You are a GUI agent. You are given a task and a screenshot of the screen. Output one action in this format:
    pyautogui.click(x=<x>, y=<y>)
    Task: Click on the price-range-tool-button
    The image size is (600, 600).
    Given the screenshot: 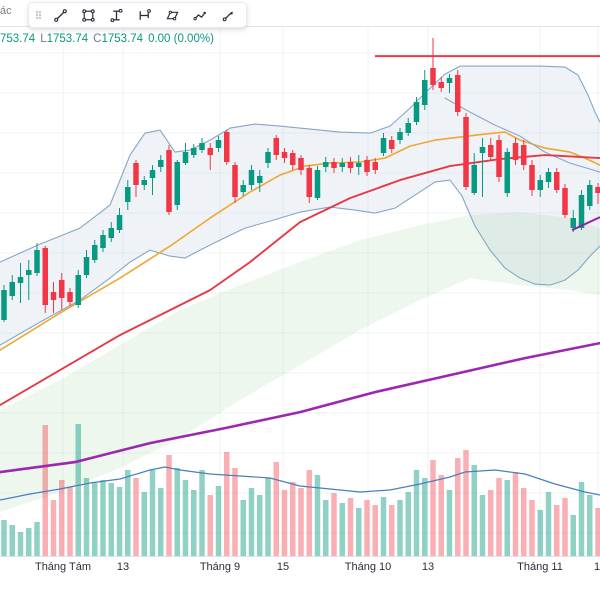 What is the action you would take?
    pyautogui.click(x=116, y=15)
    